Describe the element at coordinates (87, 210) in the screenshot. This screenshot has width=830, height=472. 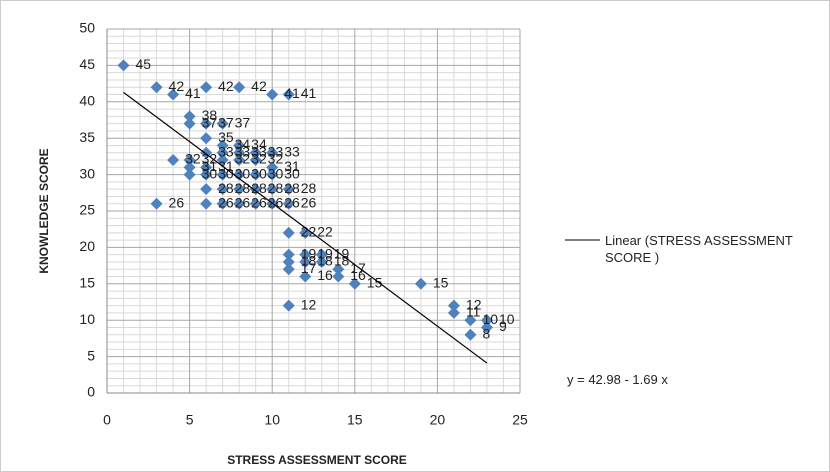
I see `y-tick-label: 25` at that location.